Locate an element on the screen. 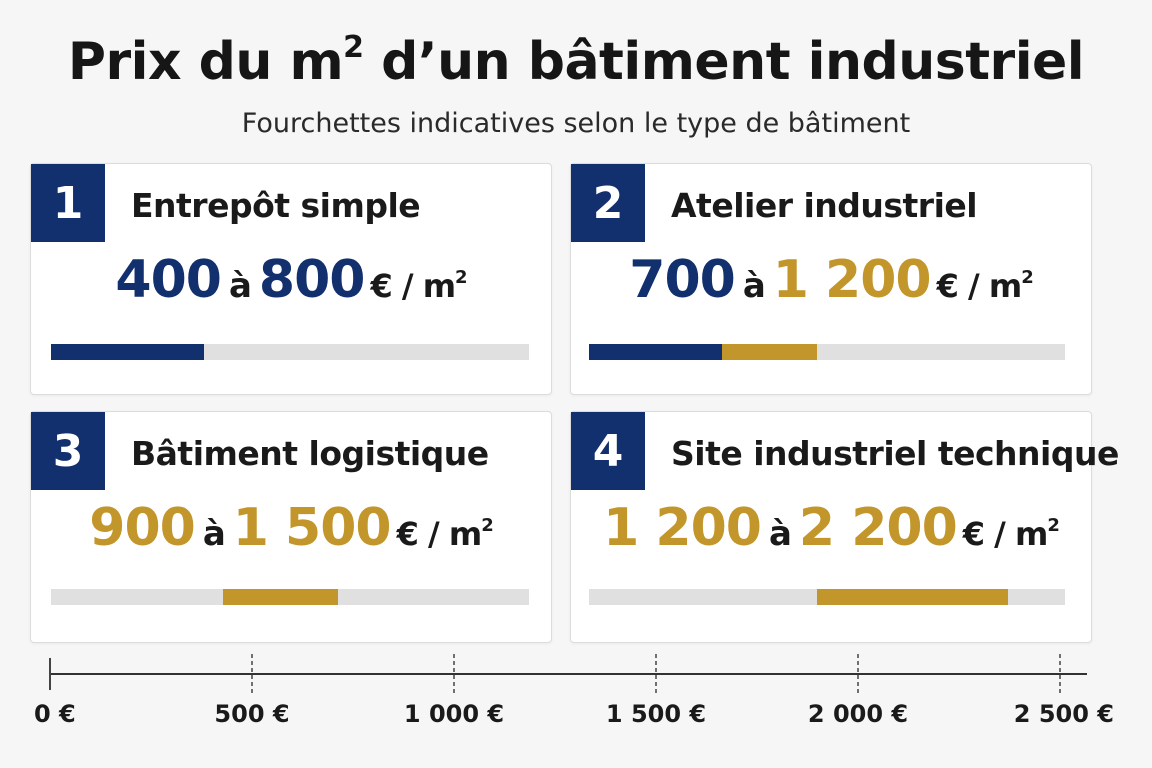  axis-ticks: 0 € 500 € 1 000 € 1 500 € 2 000 € 2 500 € is located at coordinates (574, 691).